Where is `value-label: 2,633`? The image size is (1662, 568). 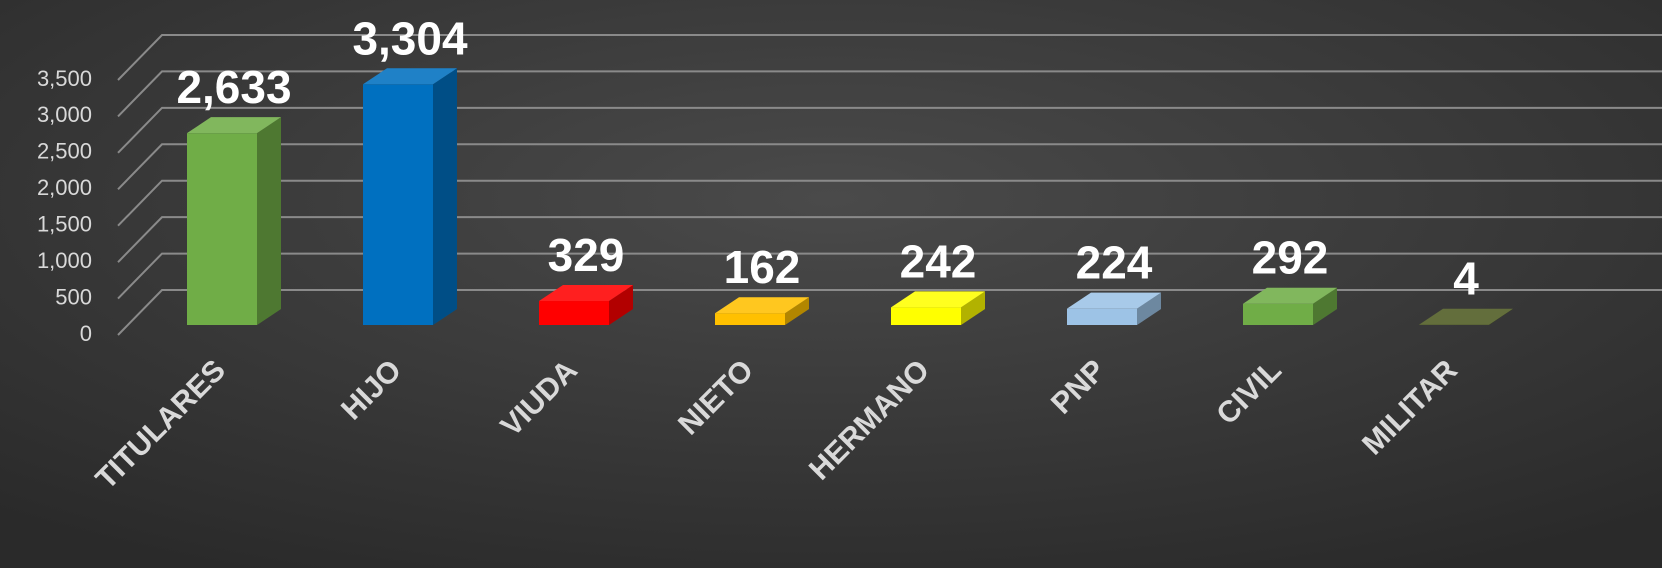 value-label: 2,633 is located at coordinates (233, 87).